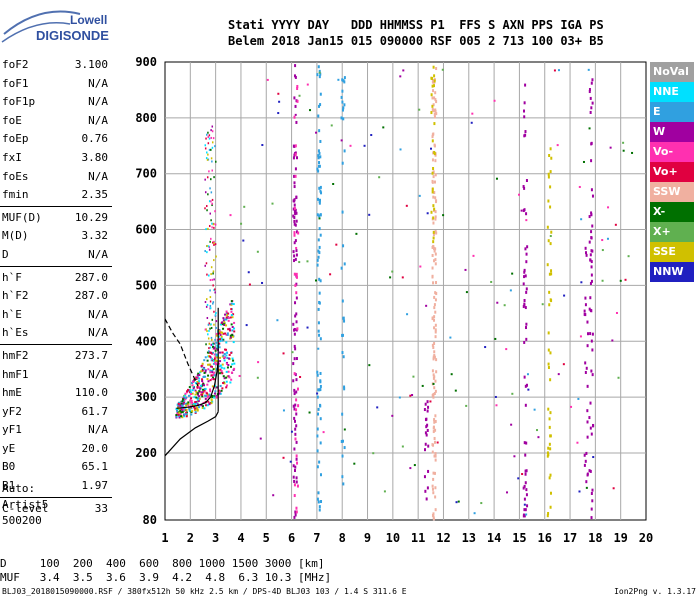 The image size is (700, 600). Describe the element at coordinates (15, 176) in the screenshot. I see `param-key: foEs` at that location.